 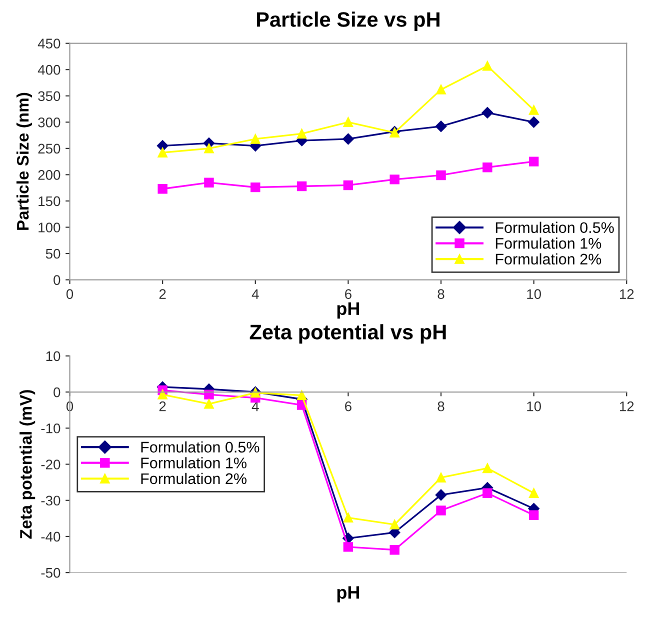 What do you see at coordinates (348, 21) in the screenshot?
I see `chart-title: Particle Size vs pH` at bounding box center [348, 21].